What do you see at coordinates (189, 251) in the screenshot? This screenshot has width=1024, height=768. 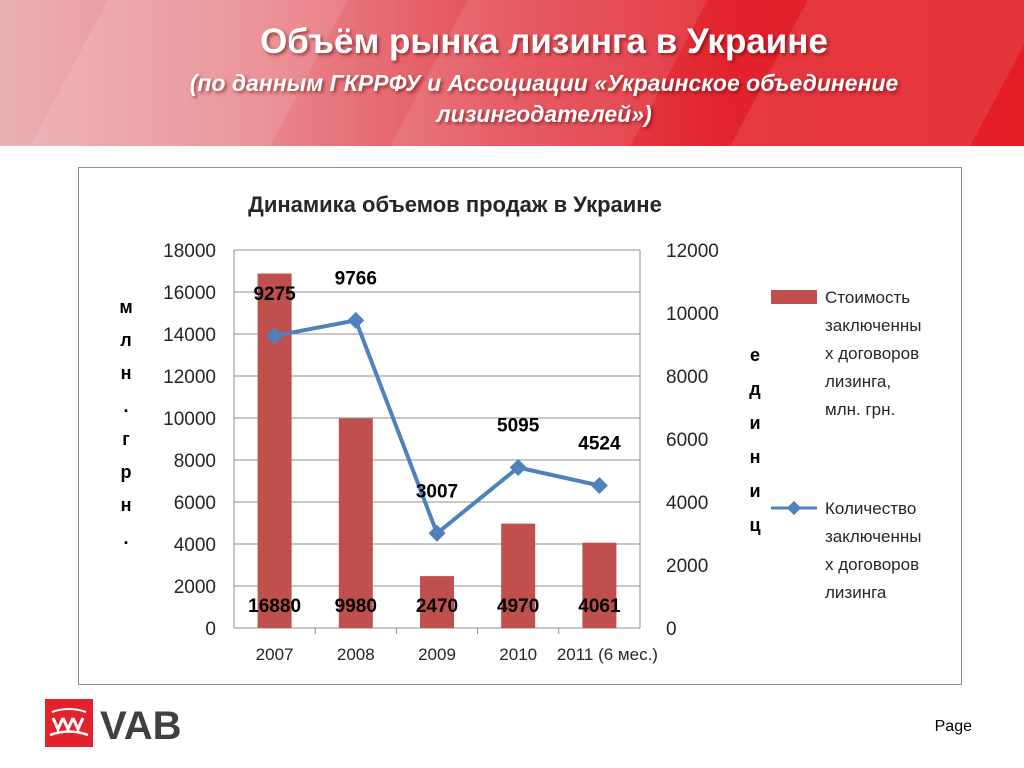 I see `y-tick-label: 18000` at bounding box center [189, 251].